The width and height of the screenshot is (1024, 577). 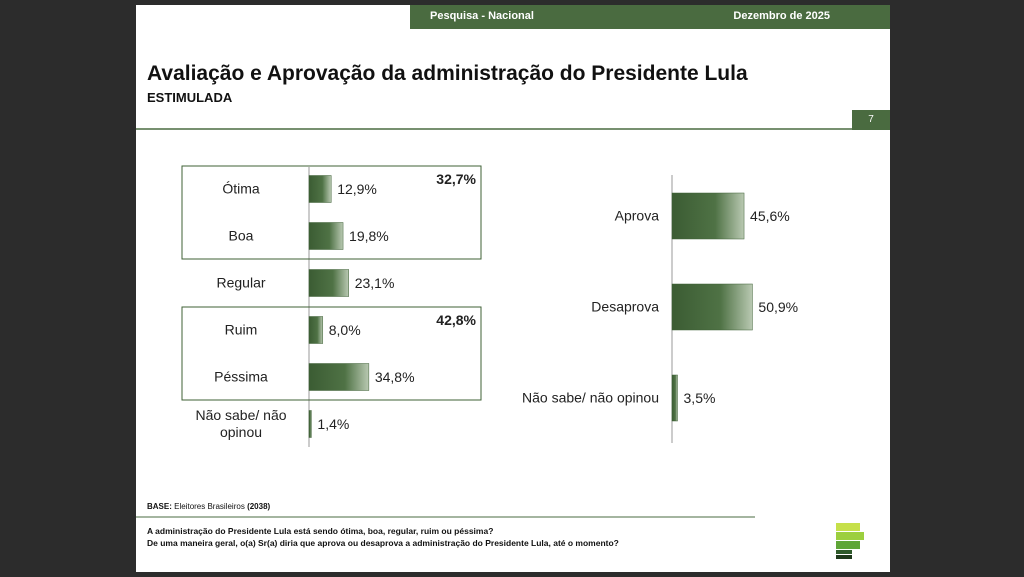 What do you see at coordinates (190, 97) in the screenshot?
I see `subtitle: ESTIMULADA` at bounding box center [190, 97].